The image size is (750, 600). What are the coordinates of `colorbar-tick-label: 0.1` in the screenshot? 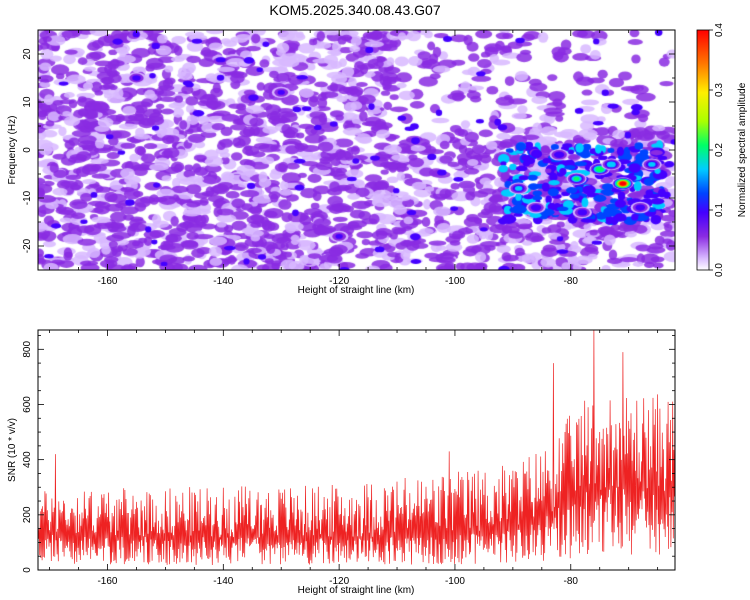 It's located at (719, 210).